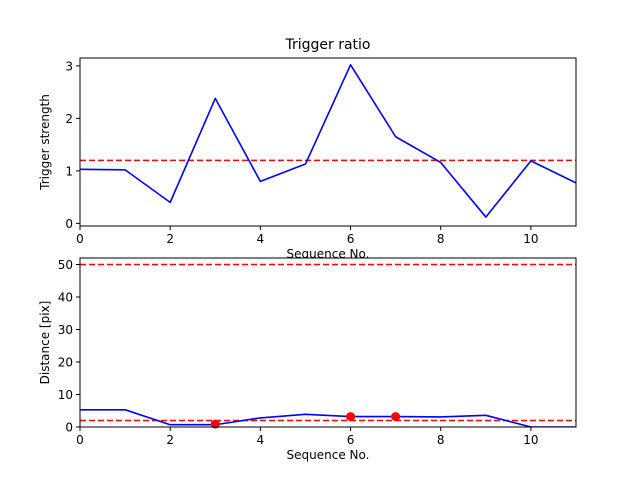 Image resolution: width=640 pixels, height=480 pixels. Describe the element at coordinates (530, 440) in the screenshot. I see `bottom-x-tick-label: 10` at that location.